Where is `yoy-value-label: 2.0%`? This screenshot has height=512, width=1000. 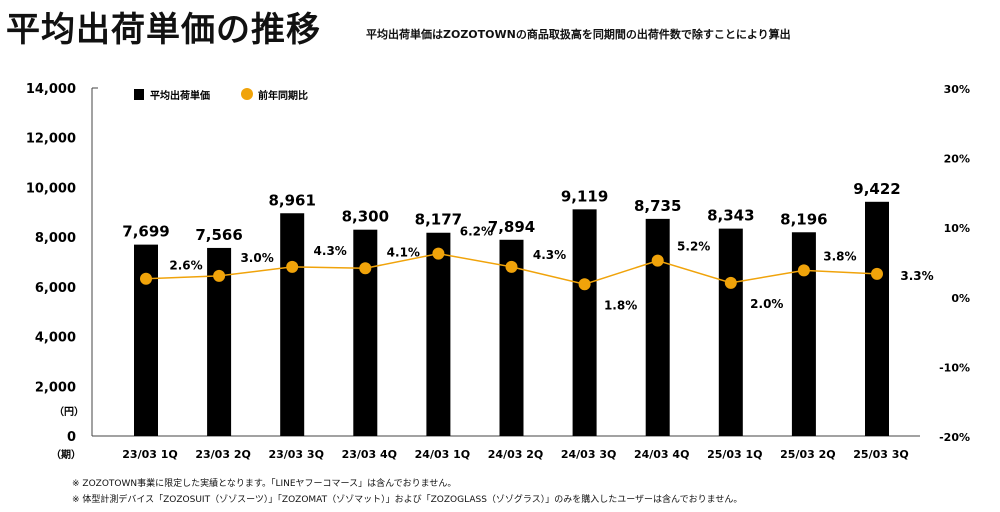 yoy-value-label: 2.0% is located at coordinates (766, 304).